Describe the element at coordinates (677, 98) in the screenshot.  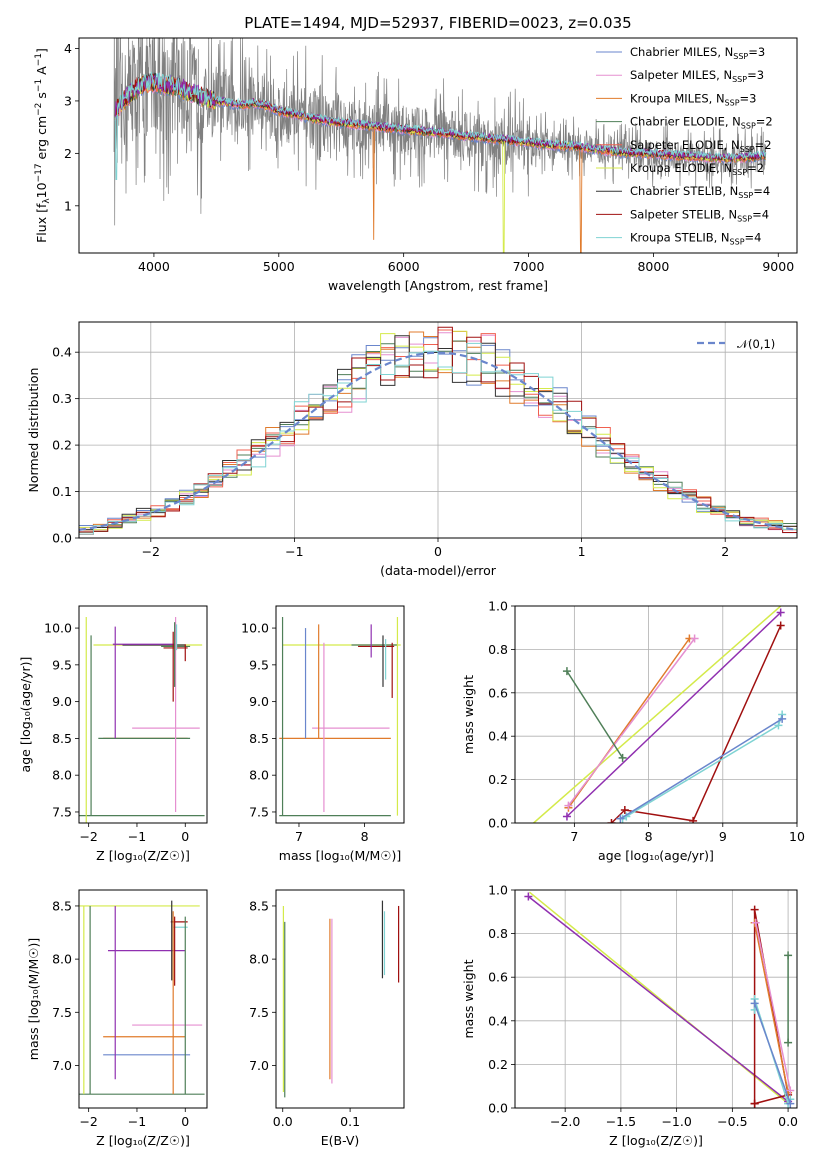
I see `legend-label-text: Kroupa MILES, N` at that location.